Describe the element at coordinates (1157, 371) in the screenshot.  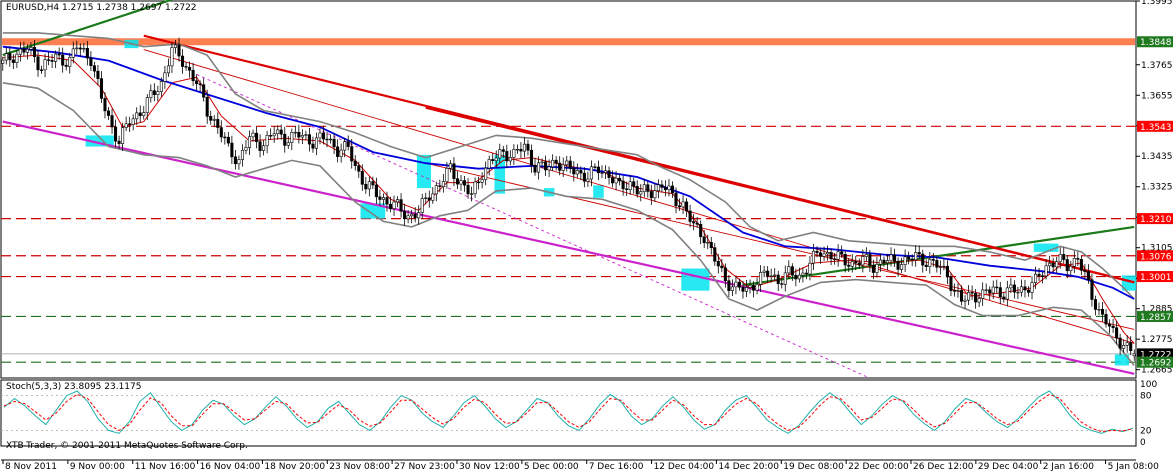
I see `price-tick-label: 1.2665` at that location.